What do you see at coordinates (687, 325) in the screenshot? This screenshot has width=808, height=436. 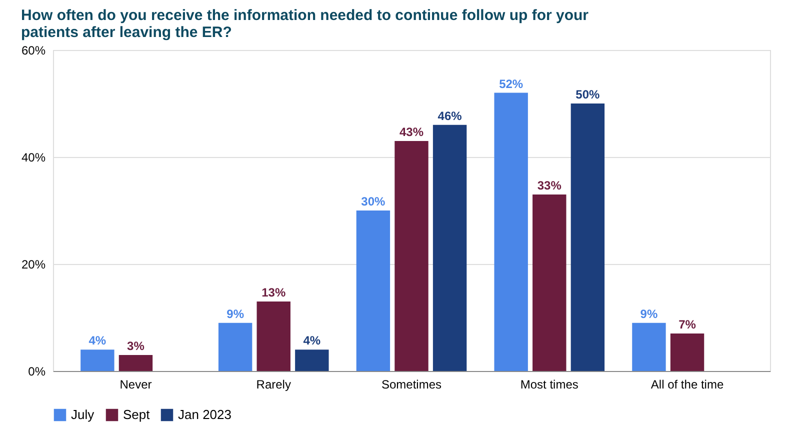 I see `data-label: 7%` at bounding box center [687, 325].